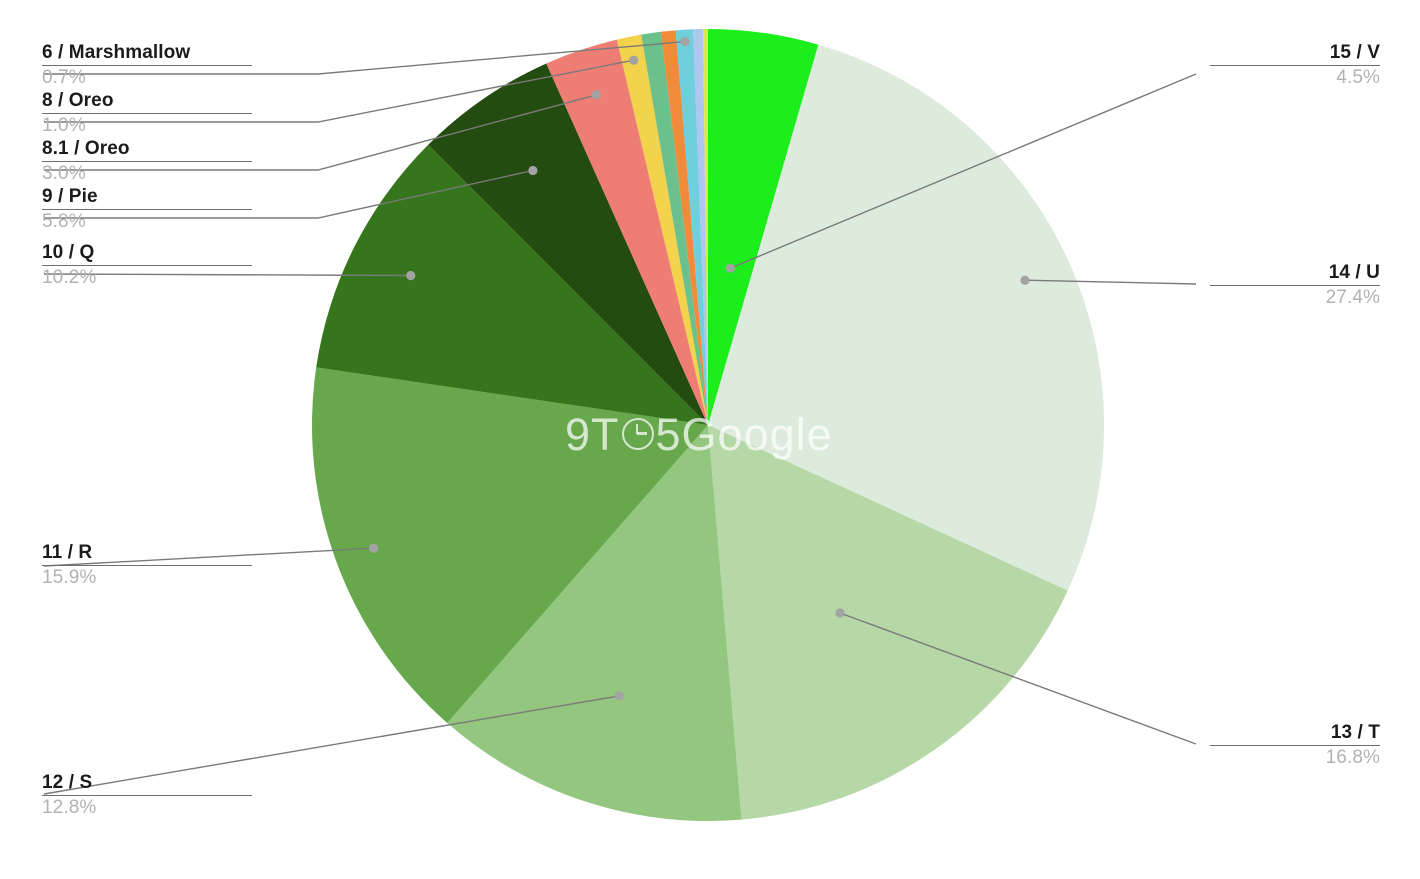 The width and height of the screenshot is (1420, 879). I want to click on callout-label-percent: 5.8%, so click(64, 221).